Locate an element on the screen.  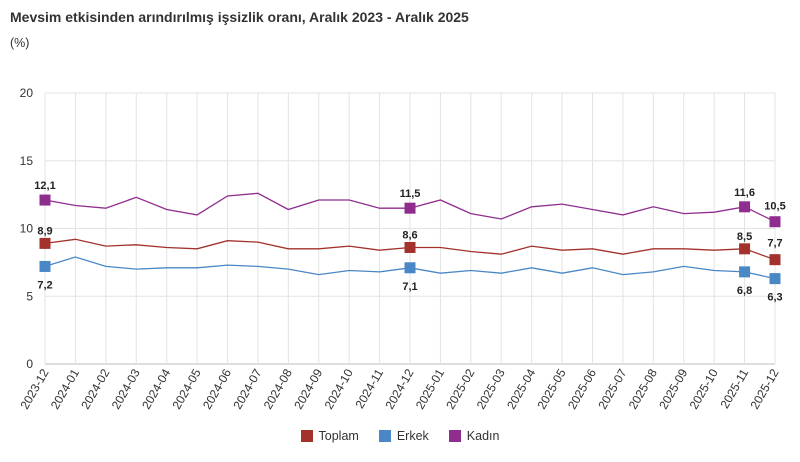
x-tick-label: 2024-11 is located at coordinates (369, 388).